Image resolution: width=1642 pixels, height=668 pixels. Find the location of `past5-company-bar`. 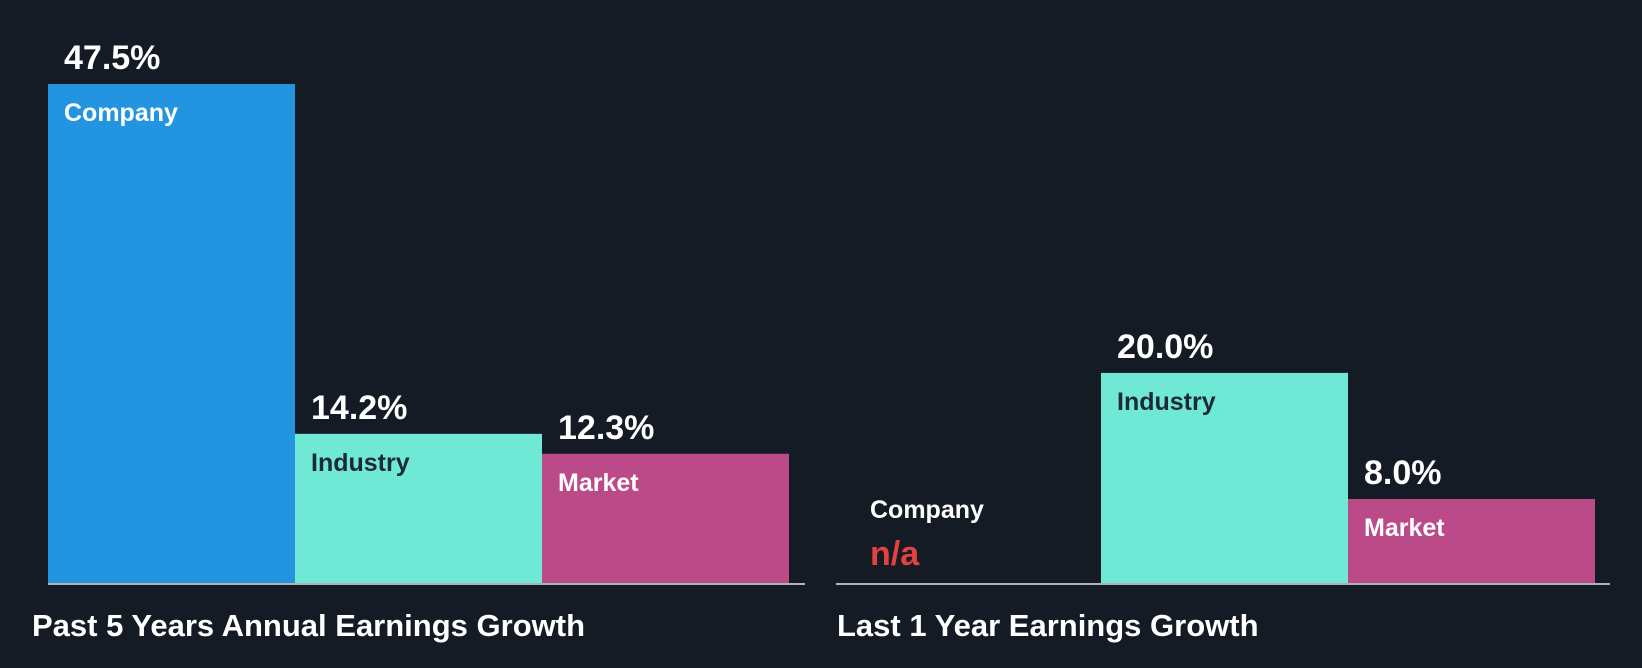

past5-company-bar is located at coordinates (171, 333).